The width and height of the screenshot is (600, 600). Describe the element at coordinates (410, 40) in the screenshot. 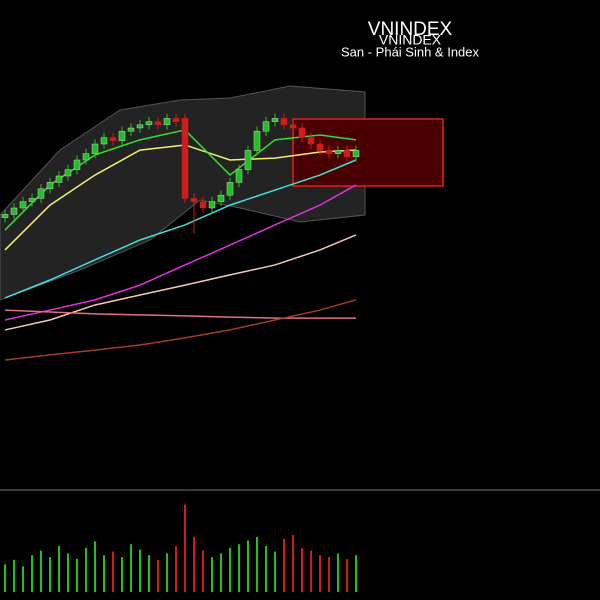

I see `chart-subtitle: VNINDEX` at that location.